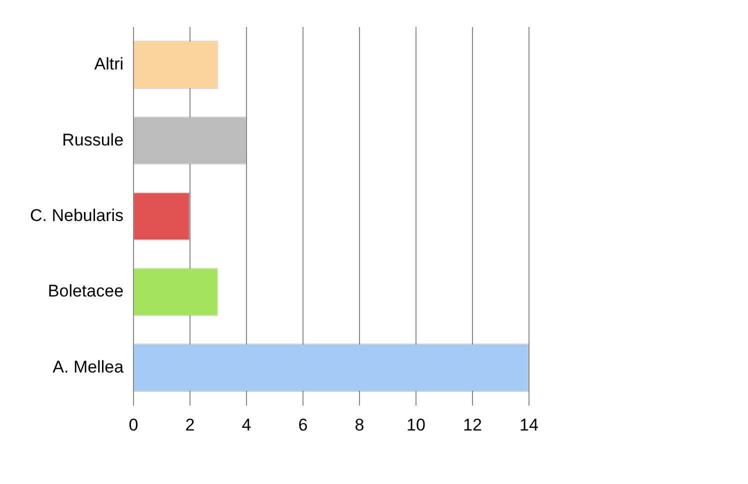 Image resolution: width=748 pixels, height=484 pixels. I want to click on x-tick-label: 4, so click(247, 424).